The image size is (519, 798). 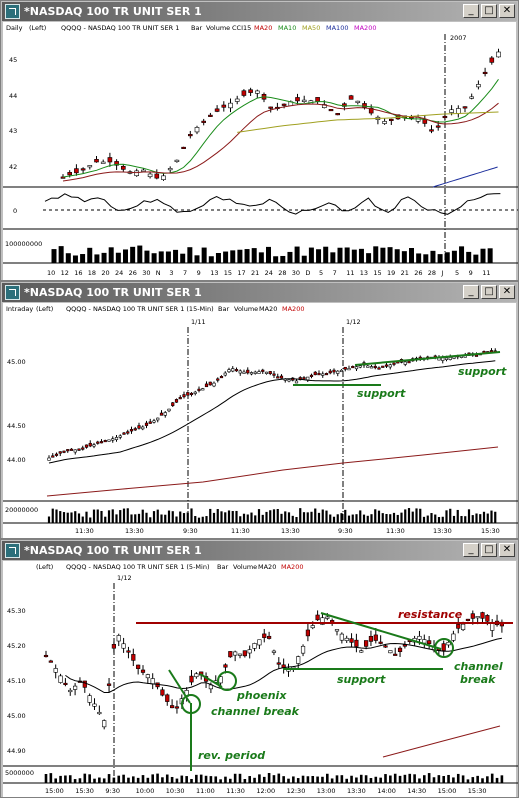 What do you see at coordinates (272, 471) in the screenshot?
I see `ma200-line` at bounding box center [272, 471].